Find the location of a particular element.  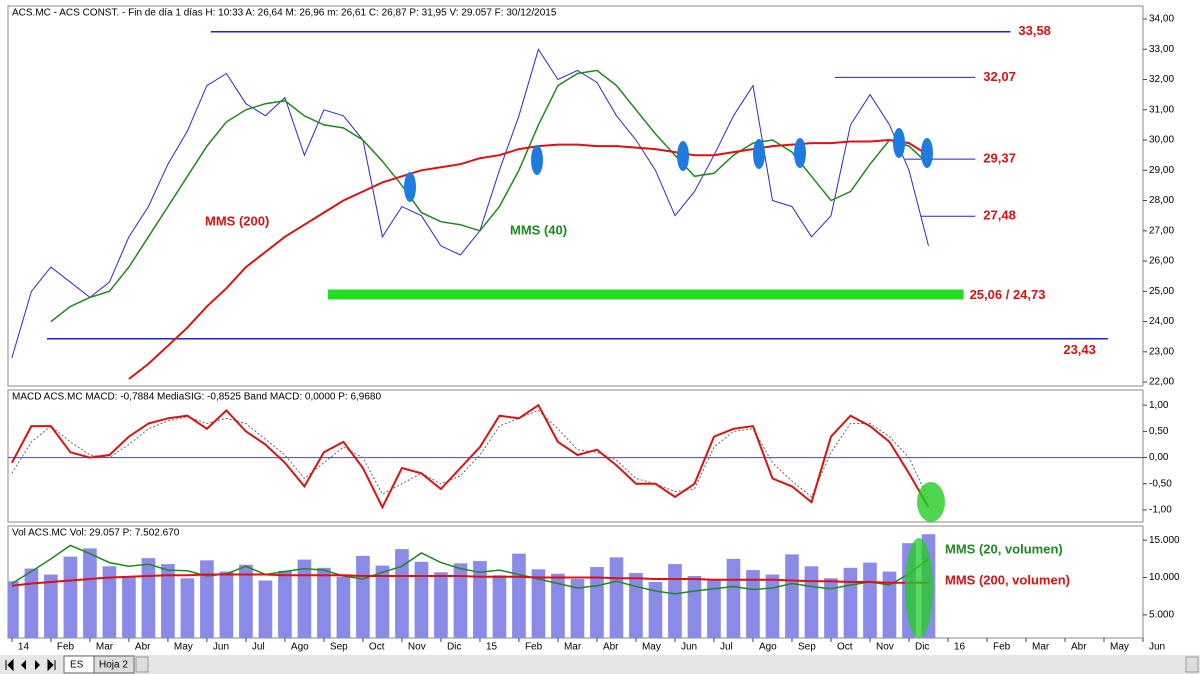

y-tick-label: 32,00 is located at coordinates (1161, 79).